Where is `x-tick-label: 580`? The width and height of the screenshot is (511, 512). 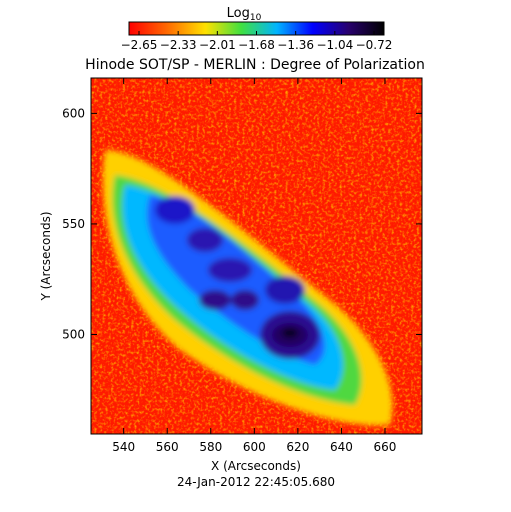
x-tick-label: 580 is located at coordinates (210, 447).